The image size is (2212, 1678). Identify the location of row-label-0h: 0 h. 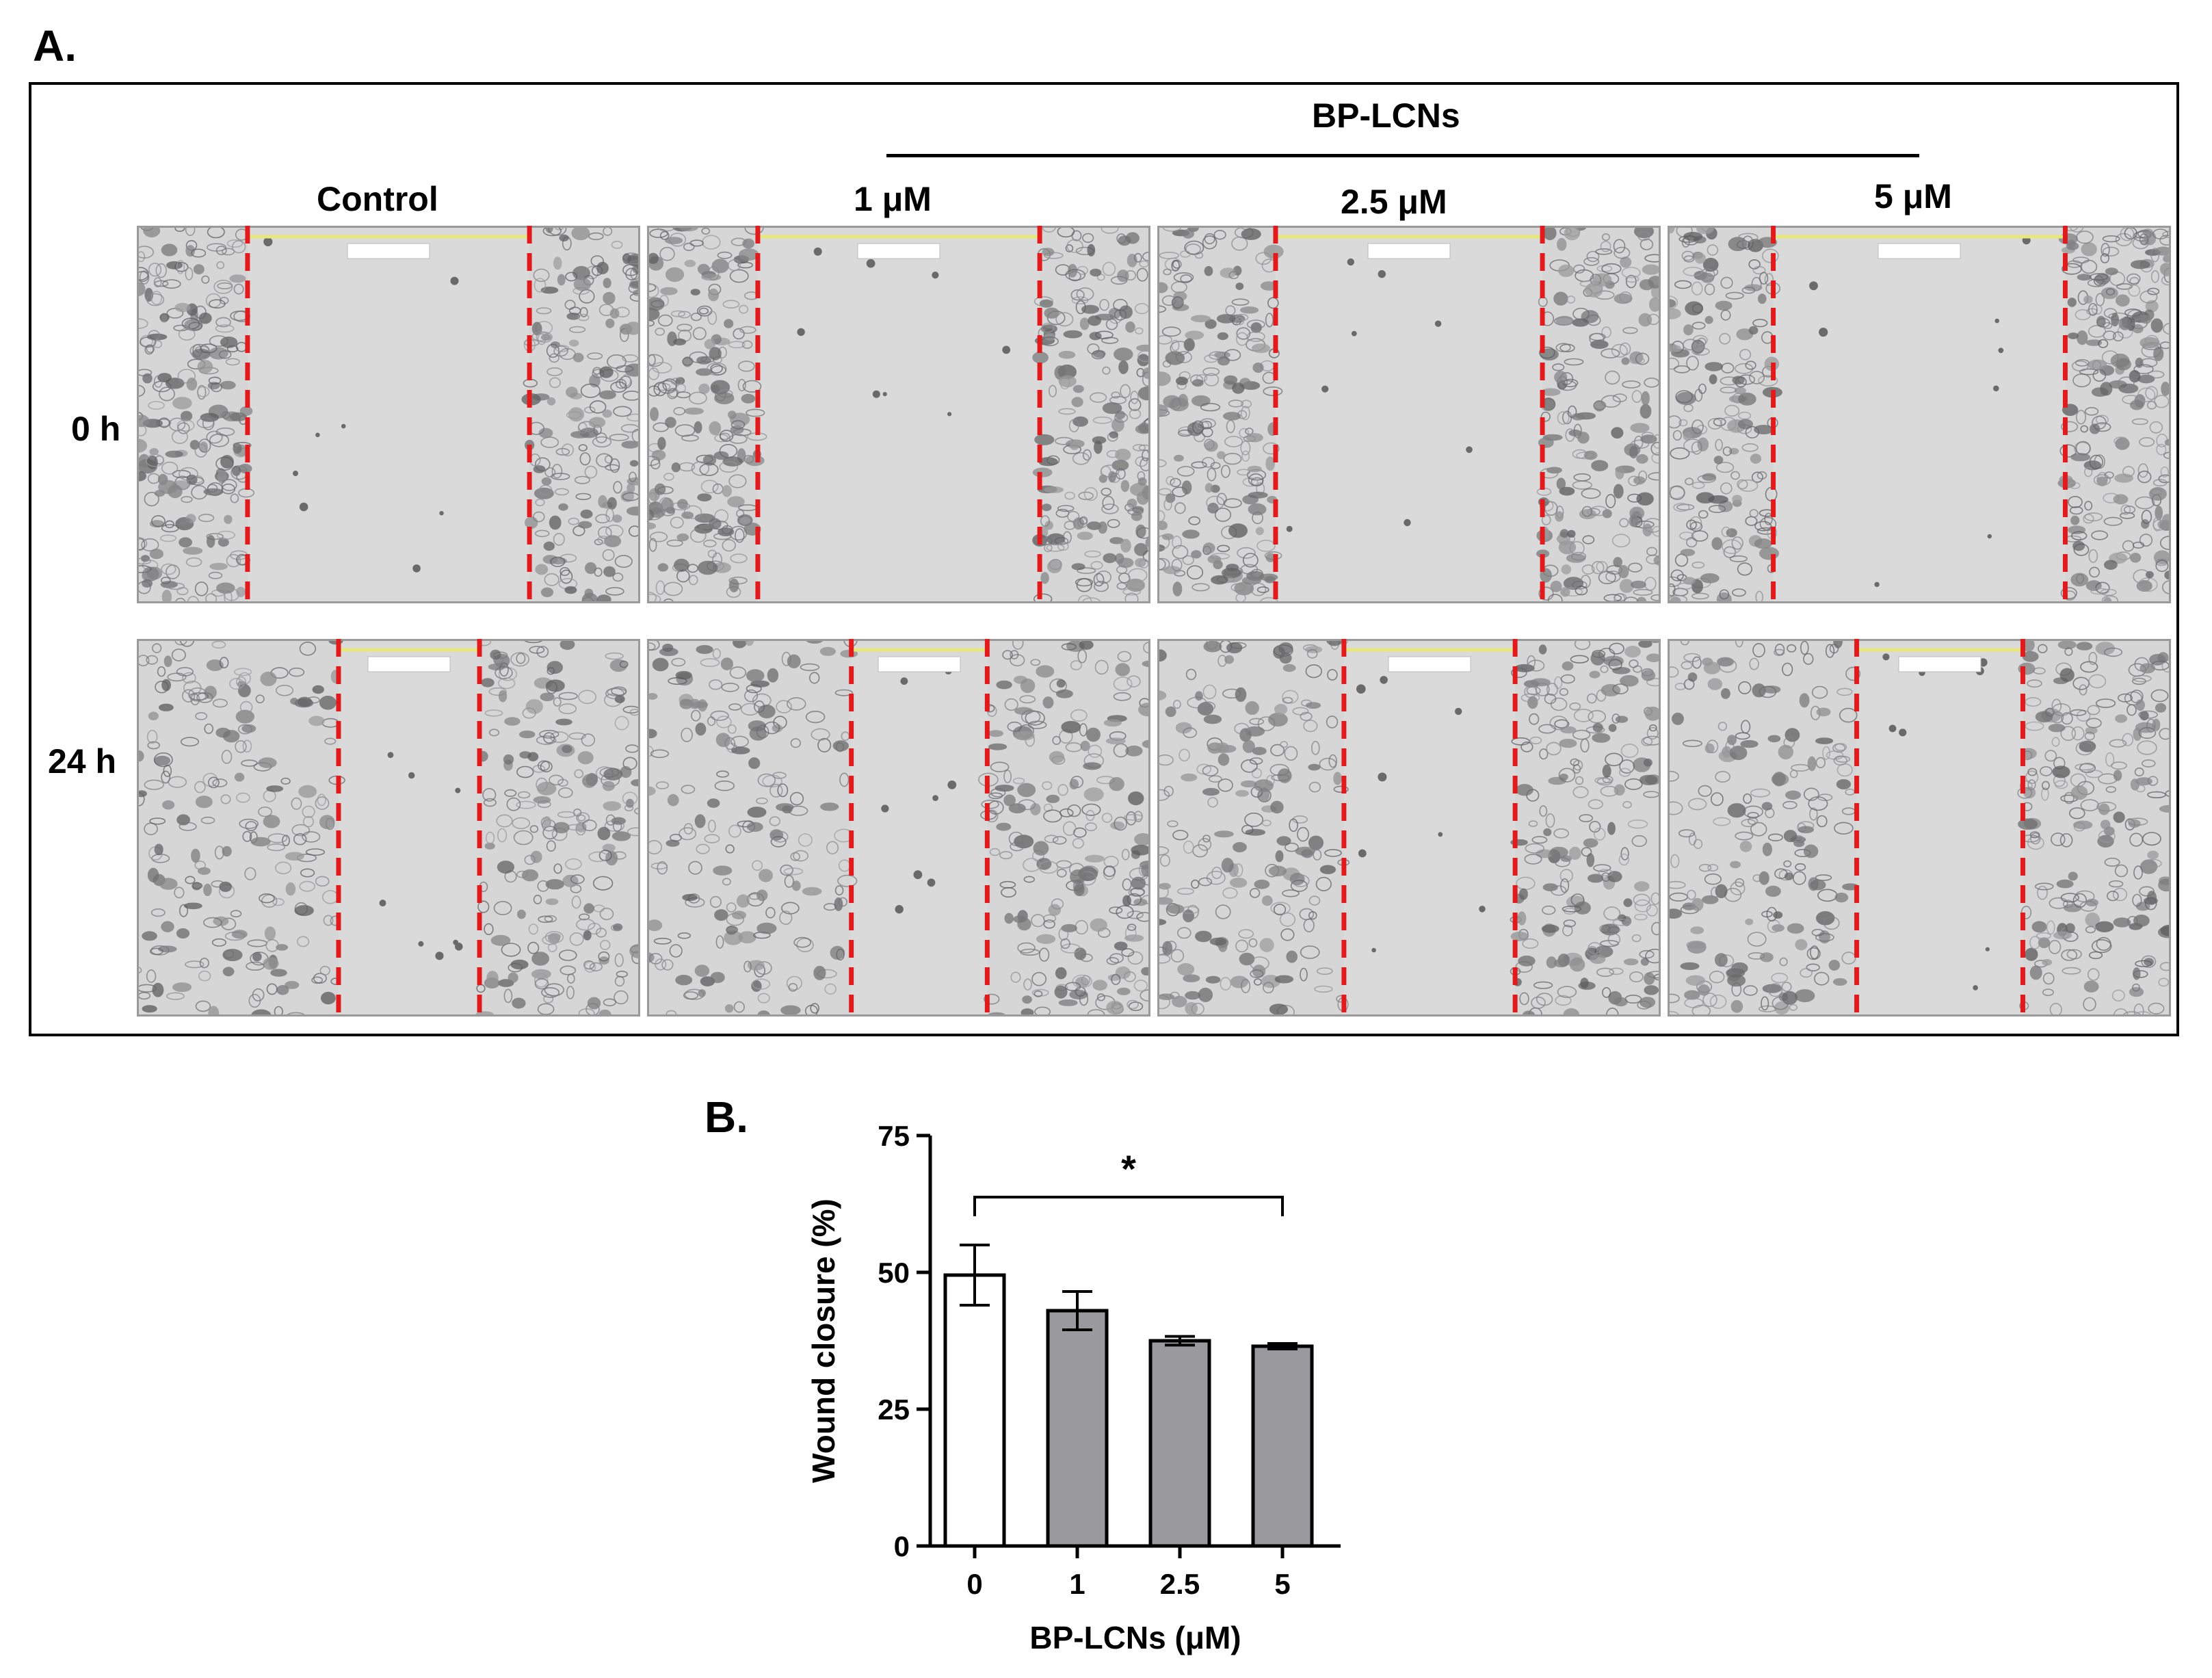
(96, 429).